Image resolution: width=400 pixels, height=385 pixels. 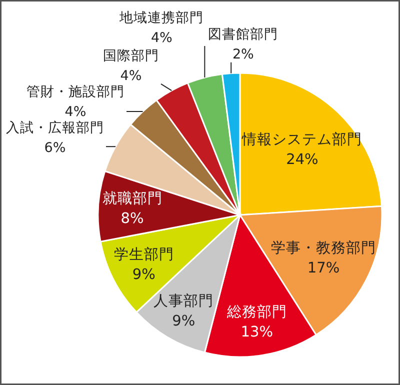 I want to click on data-label: 13%, so click(x=256, y=332).